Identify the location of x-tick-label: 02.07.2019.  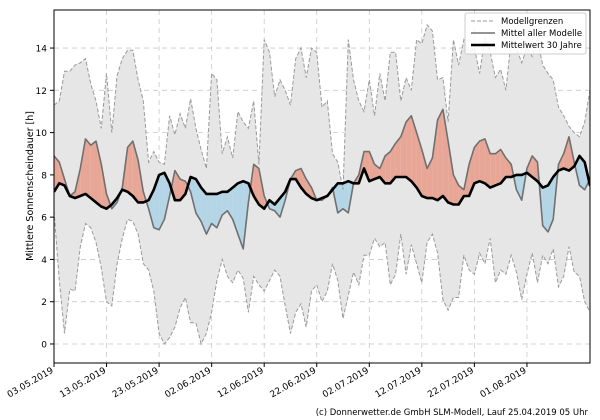
(346, 383).